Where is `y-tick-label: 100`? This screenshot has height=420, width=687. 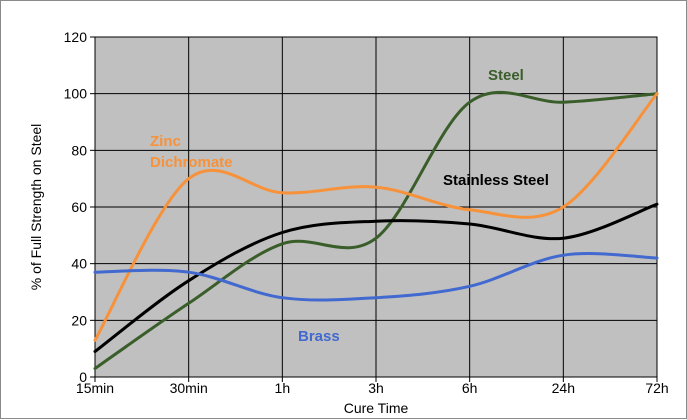 y-tick-label: 100 is located at coordinates (76, 94).